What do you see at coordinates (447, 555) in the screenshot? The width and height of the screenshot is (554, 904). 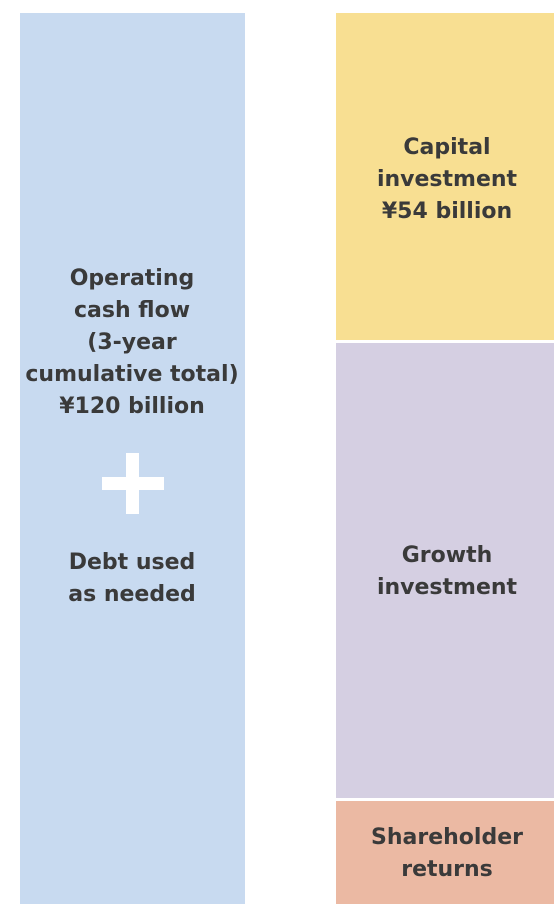 I see `use-line: Growth` at bounding box center [447, 555].